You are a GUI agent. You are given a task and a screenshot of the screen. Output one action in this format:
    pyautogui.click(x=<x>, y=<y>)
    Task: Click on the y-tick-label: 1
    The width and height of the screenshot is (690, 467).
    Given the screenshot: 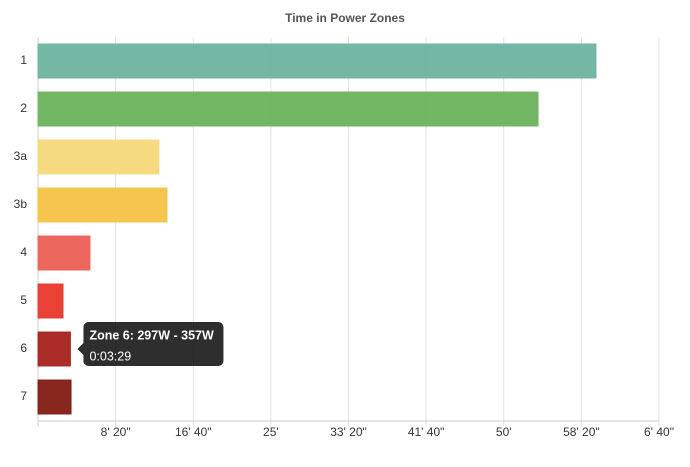 What is the action you would take?
    pyautogui.click(x=23, y=60)
    